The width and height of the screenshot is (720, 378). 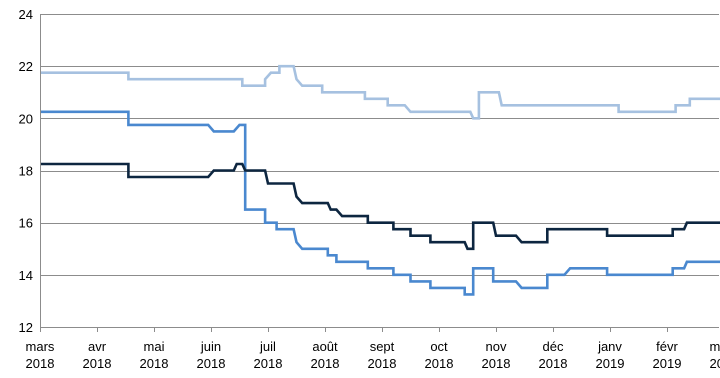 I want to click on x-tick-label-month: juin, so click(x=210, y=346).